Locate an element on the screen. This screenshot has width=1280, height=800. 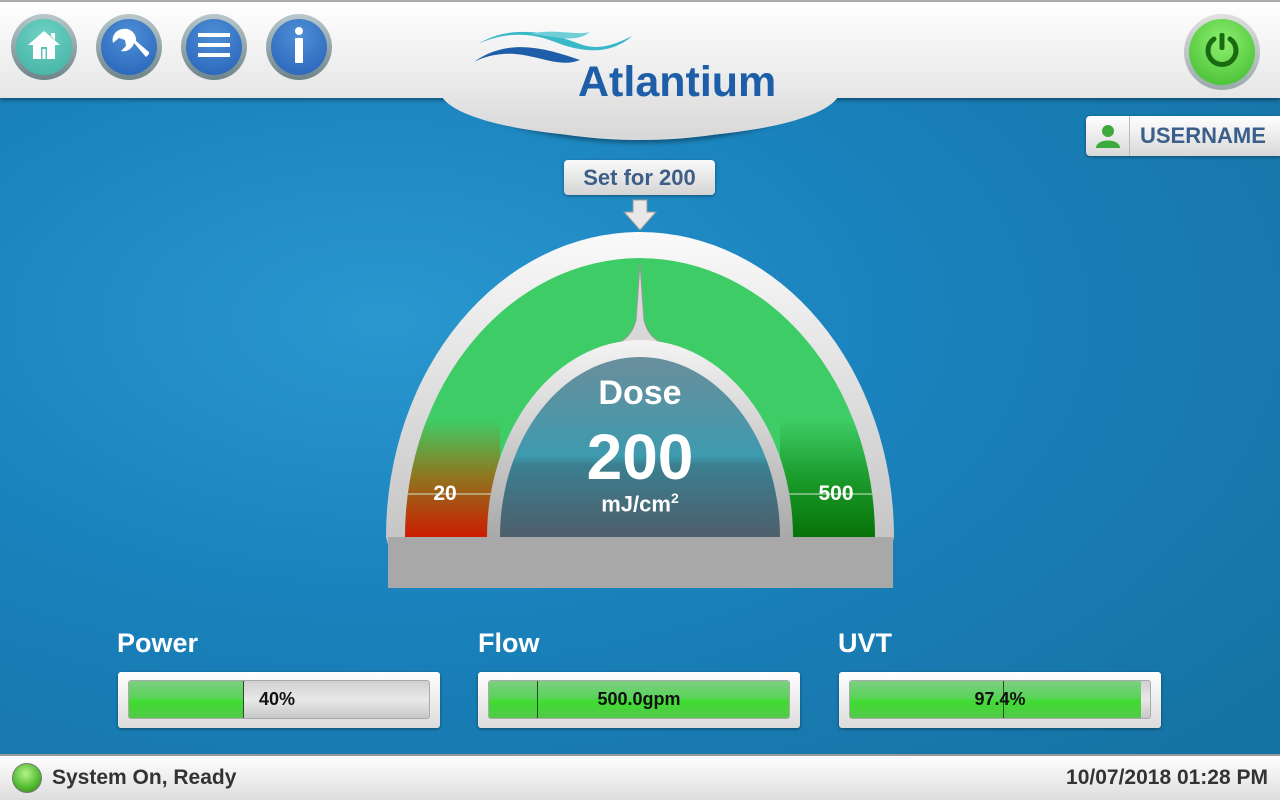
wrench-icon is located at coordinates (129, 47).